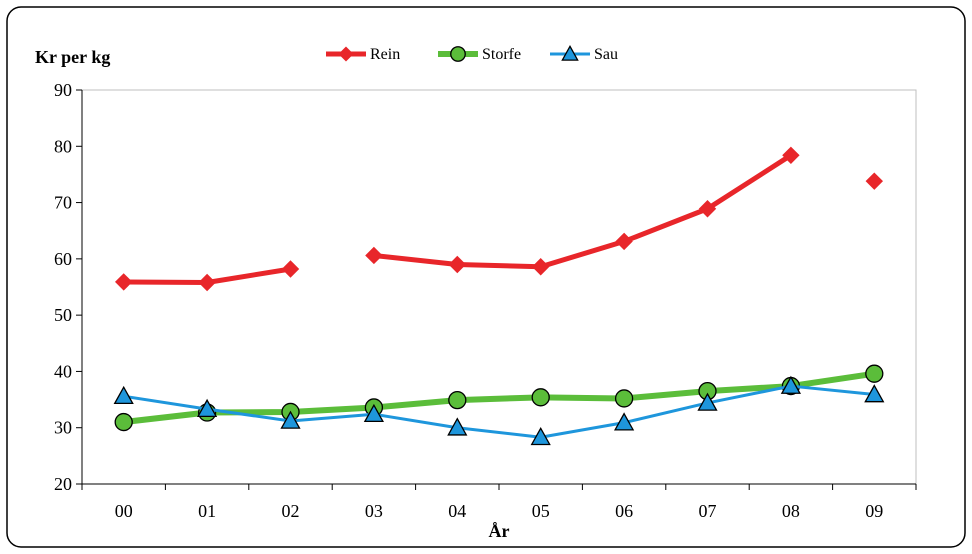  I want to click on x-axis-title: År, so click(499, 531).